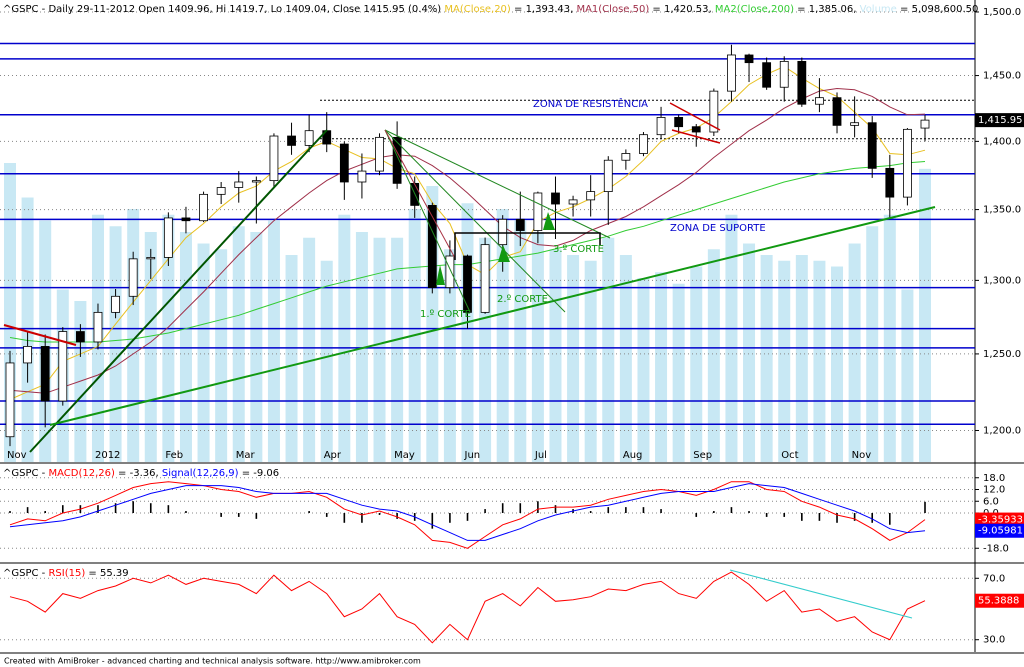  What do you see at coordinates (522, 299) in the screenshot?
I see `annotation: 2.º CORTE` at bounding box center [522, 299].